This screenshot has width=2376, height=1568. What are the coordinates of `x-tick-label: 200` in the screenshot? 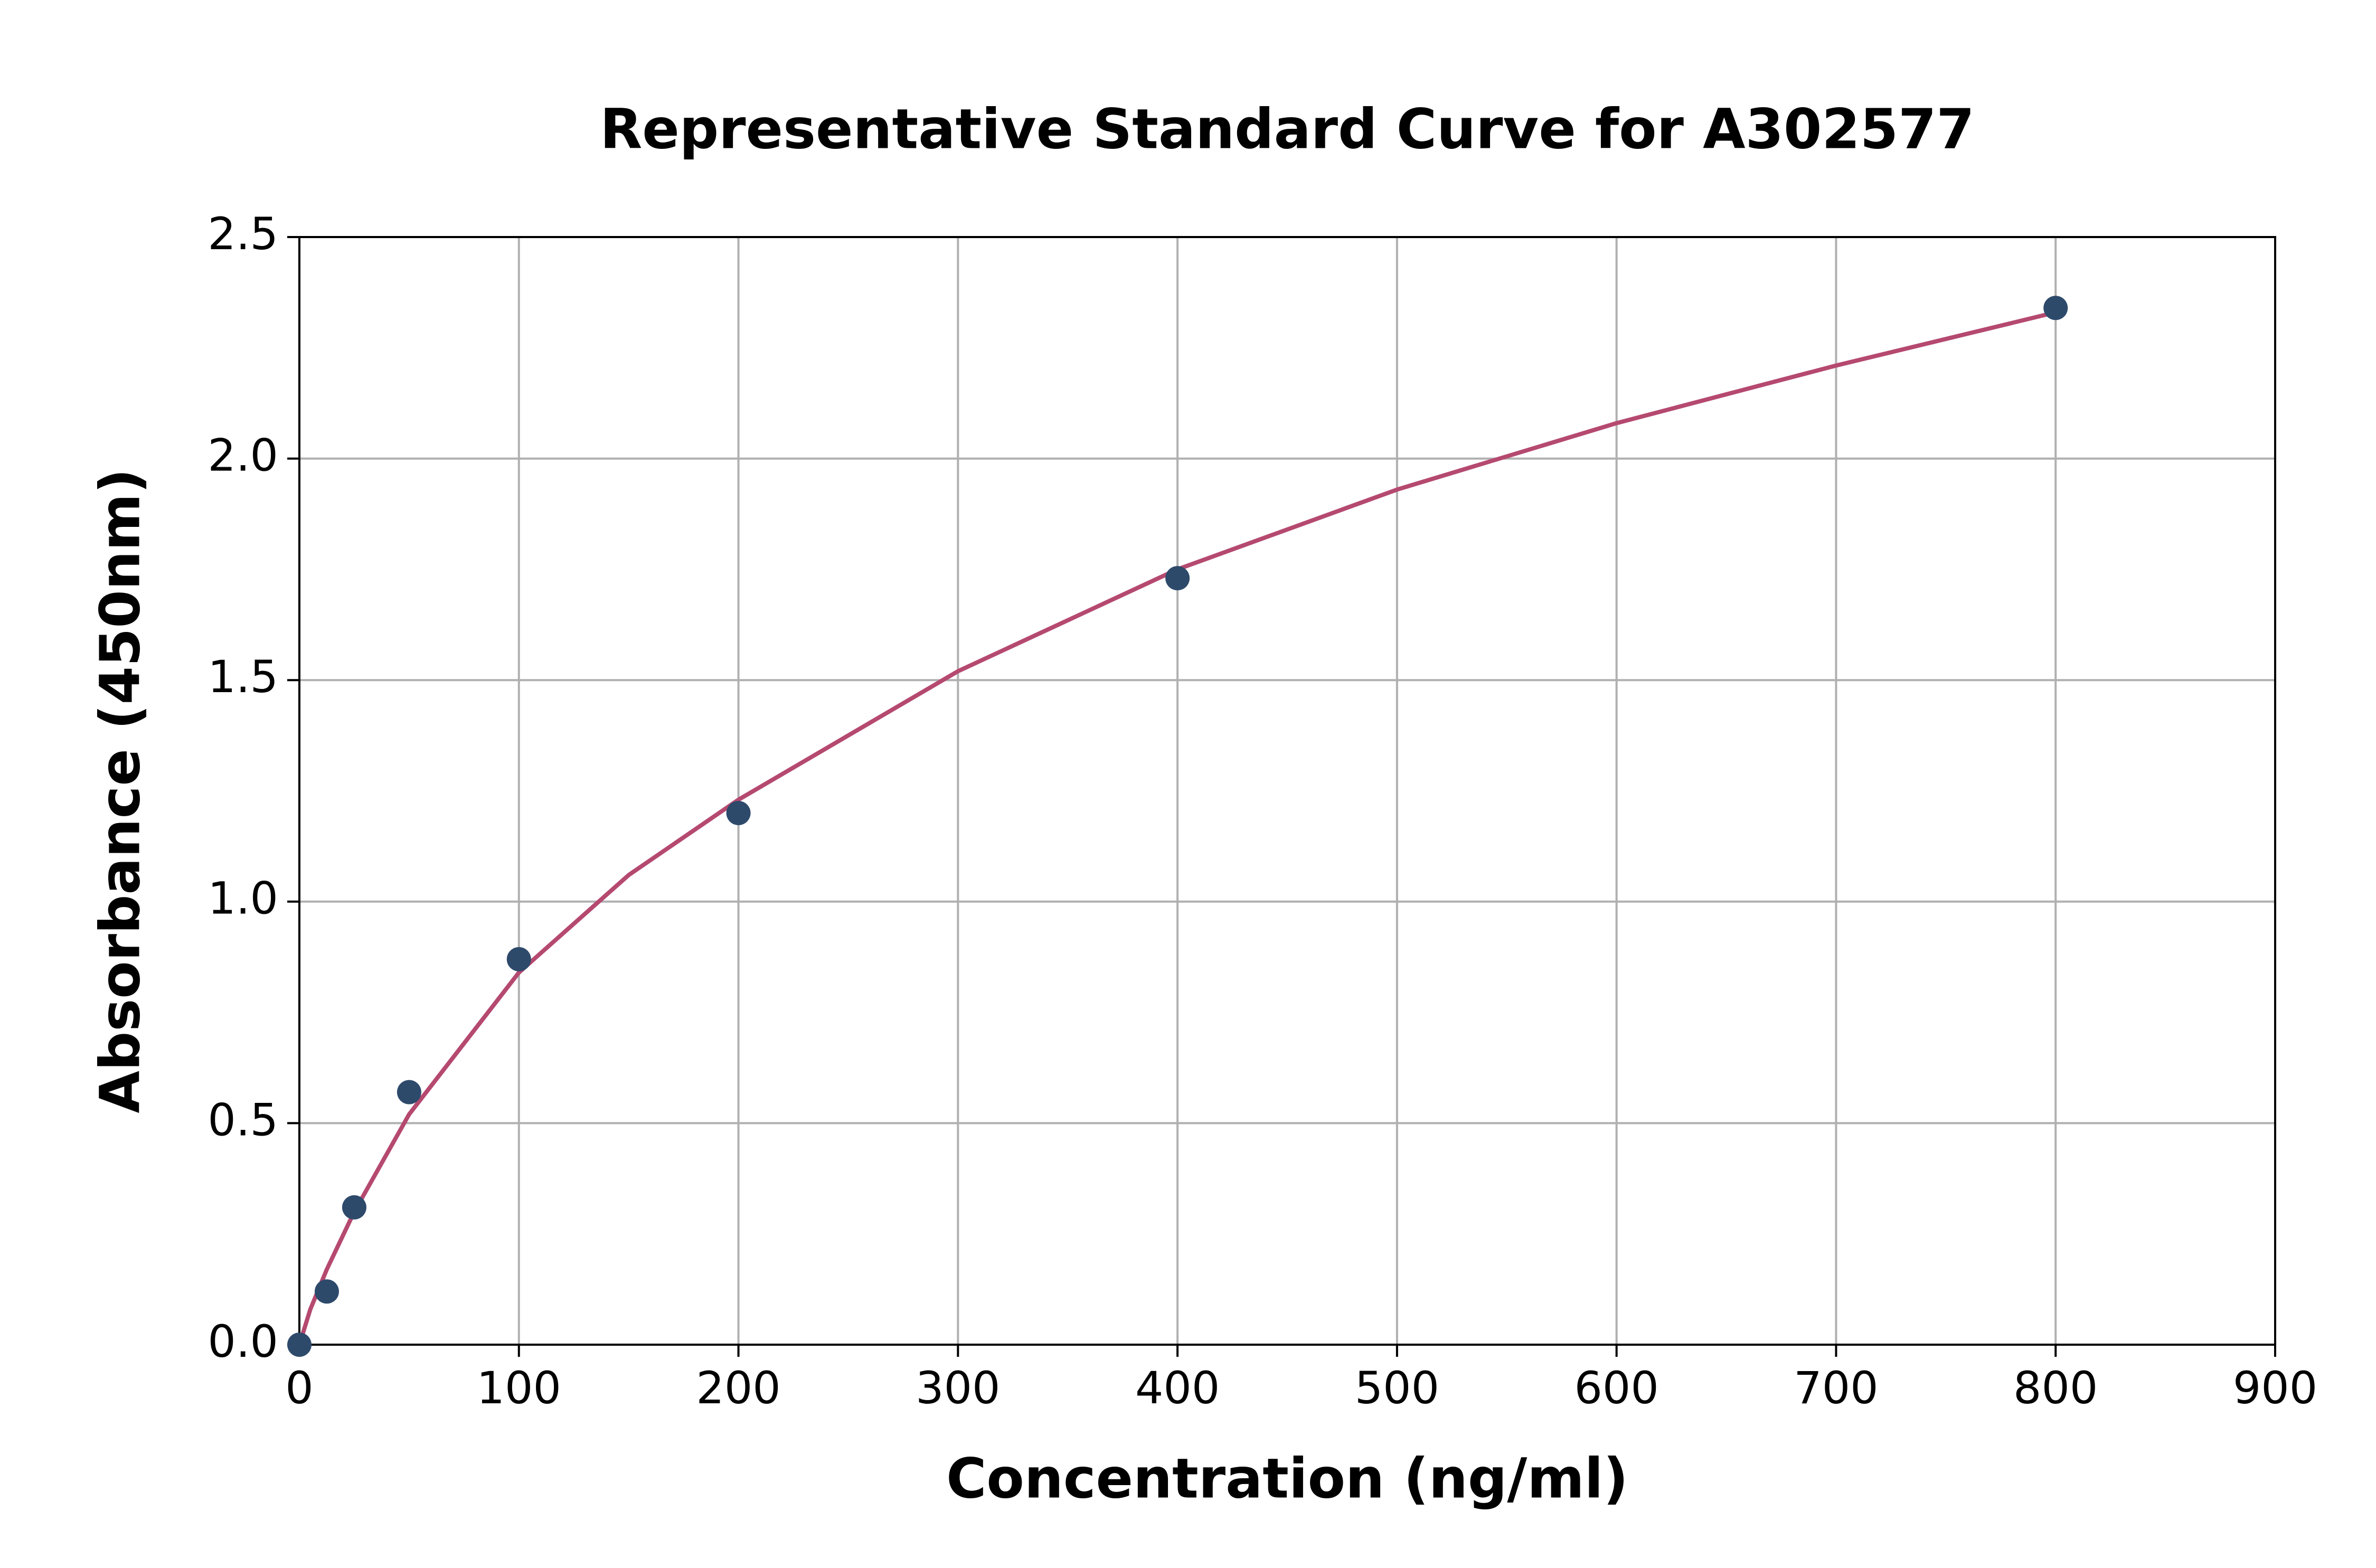 It's located at (738, 1388).